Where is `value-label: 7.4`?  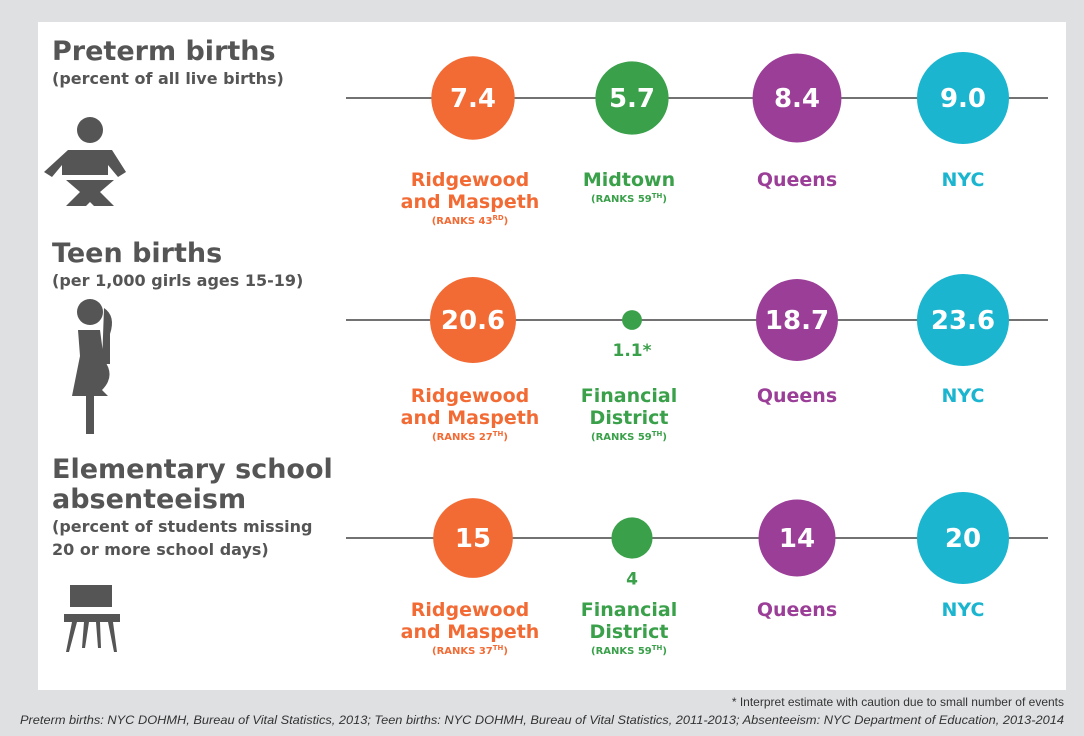 value-label: 7.4 is located at coordinates (473, 99).